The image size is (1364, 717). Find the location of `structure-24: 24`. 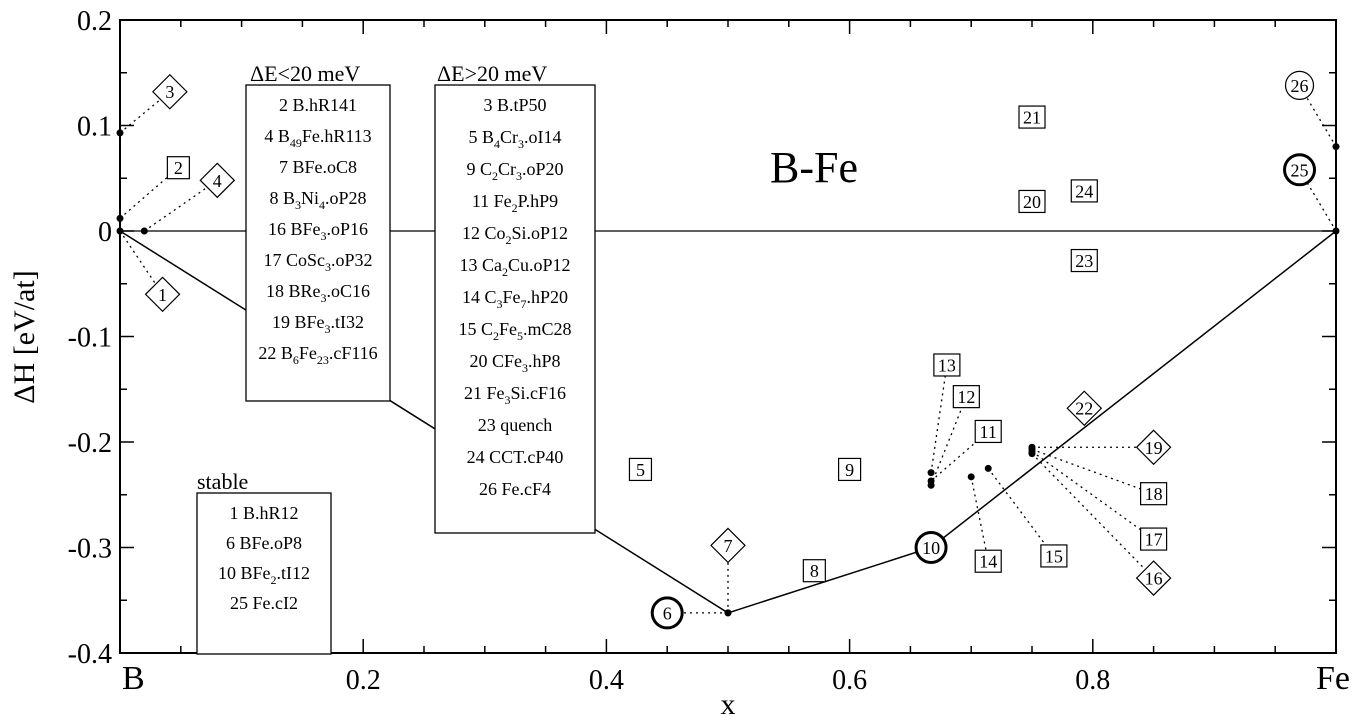

structure-24: 24 is located at coordinates (1084, 191).